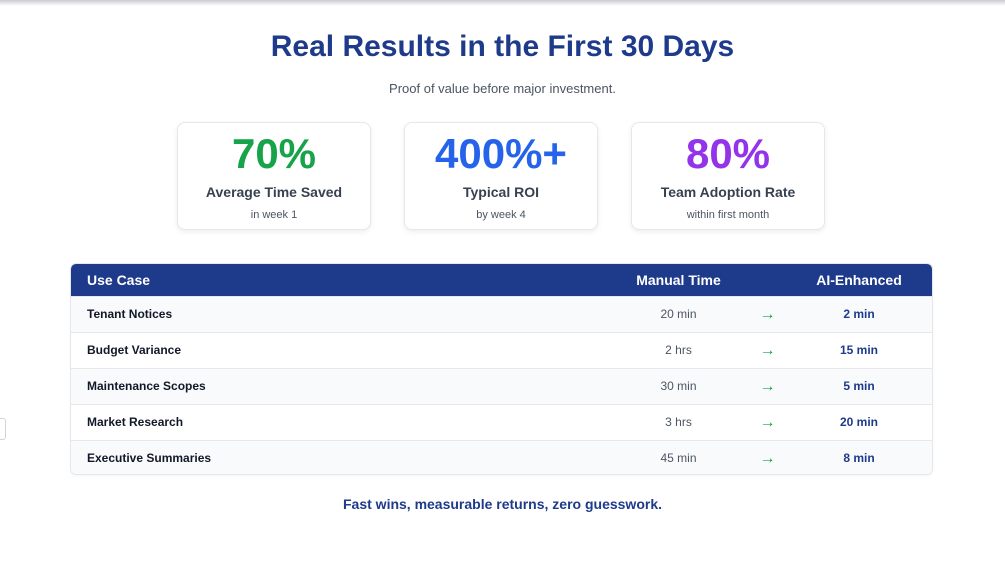 This screenshot has width=1005, height=566. What do you see at coordinates (728, 192) in the screenshot?
I see `stat-label: Team Adoption Rate` at bounding box center [728, 192].